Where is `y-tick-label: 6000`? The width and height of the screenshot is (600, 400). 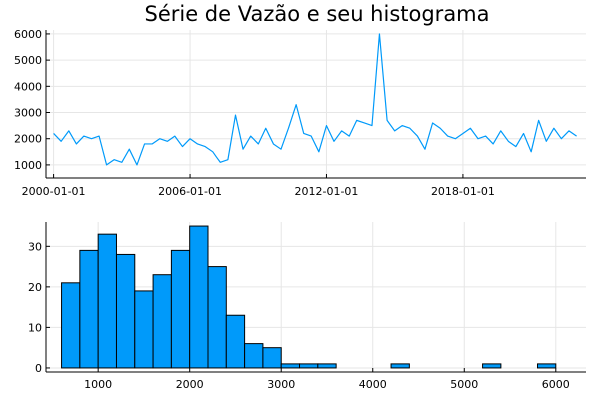
y-tick-label: 6000 is located at coordinates (28, 34).